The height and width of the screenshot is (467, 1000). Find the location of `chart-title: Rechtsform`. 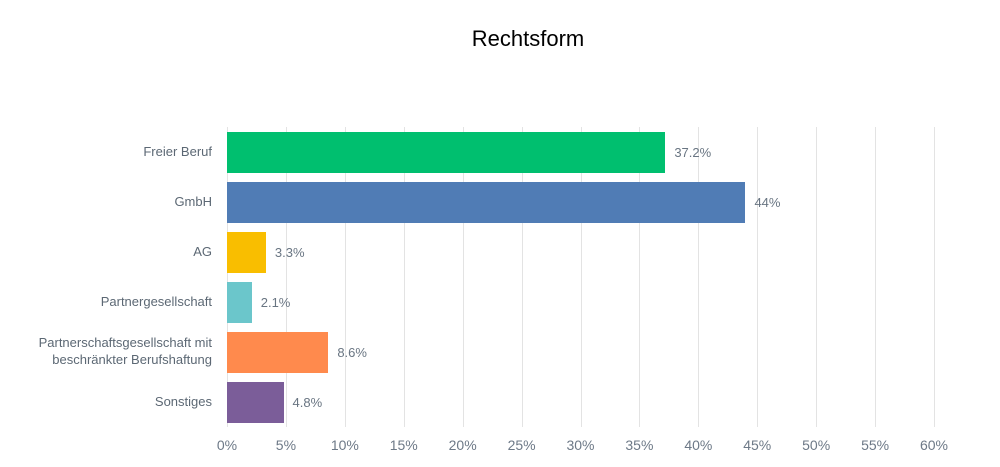

chart-title: Rechtsform is located at coordinates (528, 38).